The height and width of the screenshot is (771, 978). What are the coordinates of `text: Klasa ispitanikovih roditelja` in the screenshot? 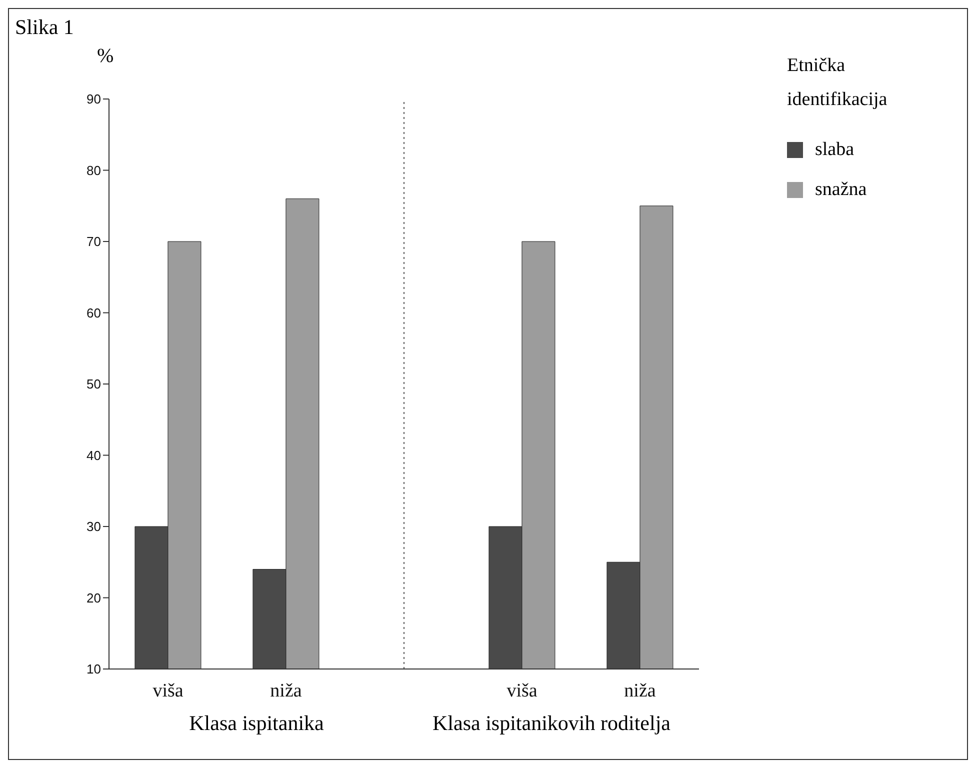 It's located at (552, 723).